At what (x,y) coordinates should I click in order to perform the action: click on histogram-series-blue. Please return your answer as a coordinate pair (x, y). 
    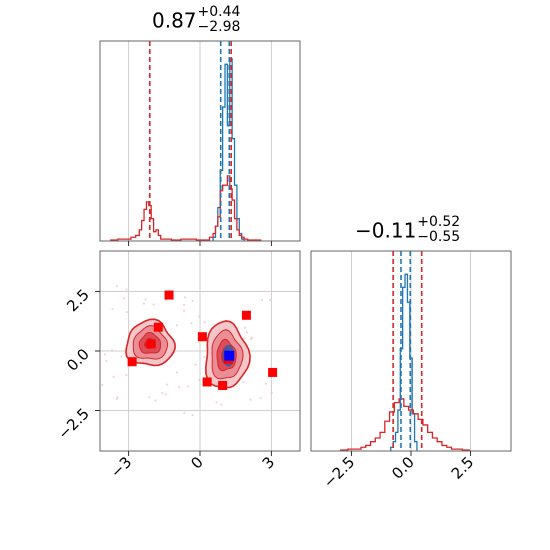
    Looking at the image, I should click on (404, 362).